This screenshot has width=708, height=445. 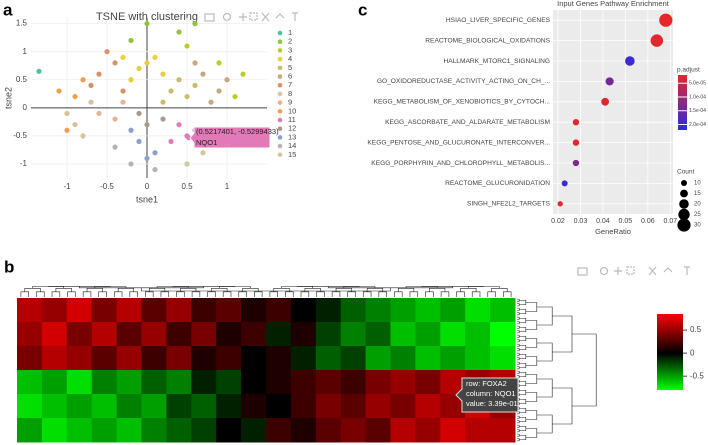 What do you see at coordinates (467, 122) in the screenshot?
I see `y-tick-label: KEGG_ASCORBATE_AND_ALDARATE_METABOLISM` at bounding box center [467, 122].